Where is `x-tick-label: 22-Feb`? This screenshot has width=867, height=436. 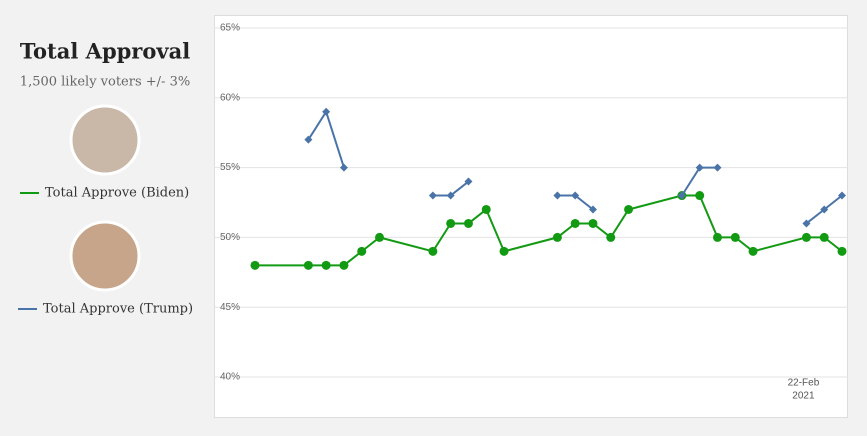
x-tick-label: 22-Feb is located at coordinates (804, 383).